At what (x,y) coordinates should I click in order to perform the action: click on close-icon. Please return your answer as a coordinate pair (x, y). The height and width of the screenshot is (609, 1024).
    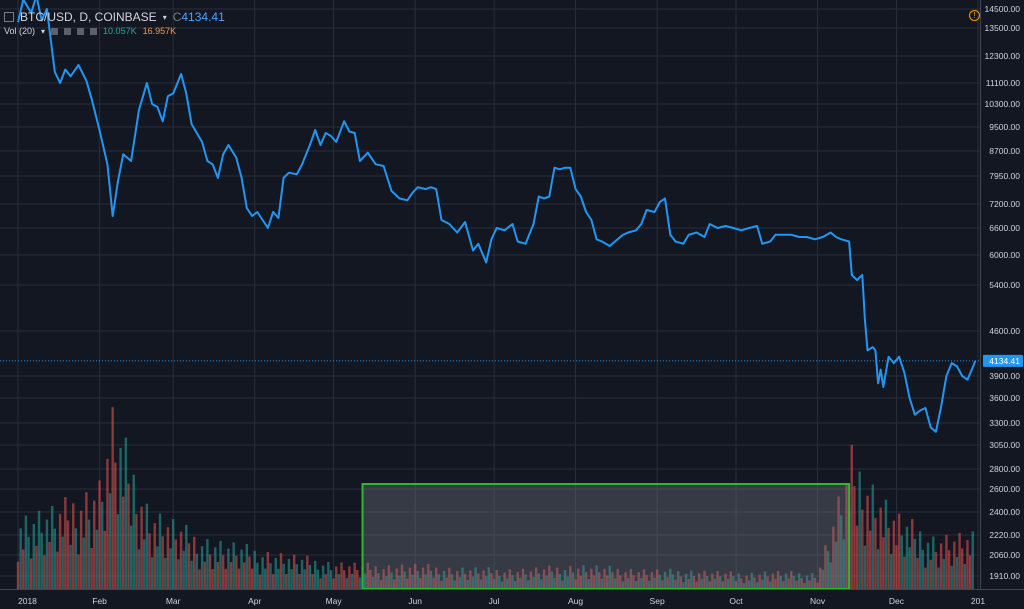
    Looking at the image, I should click on (94, 31).